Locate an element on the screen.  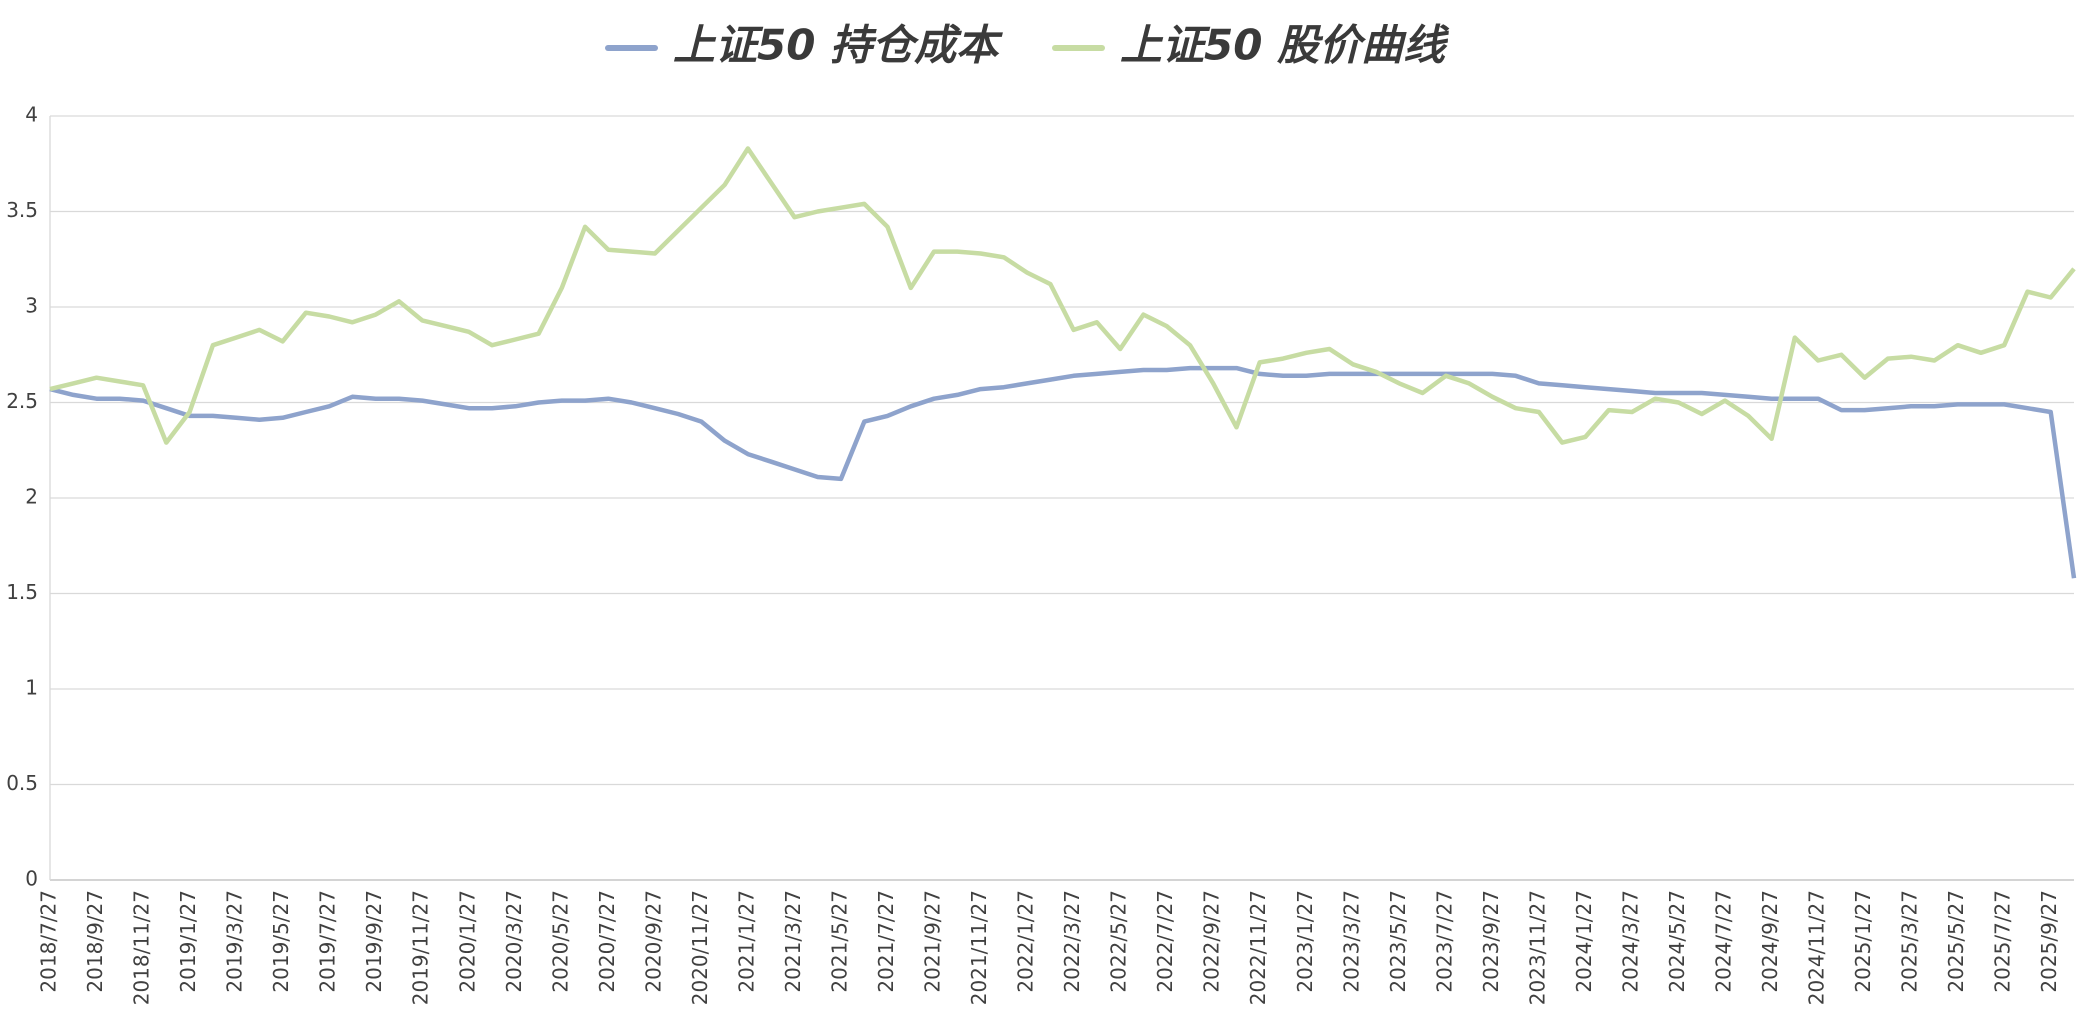
x-tick-label: 2024/11/27 is located at coordinates (1817, 947).